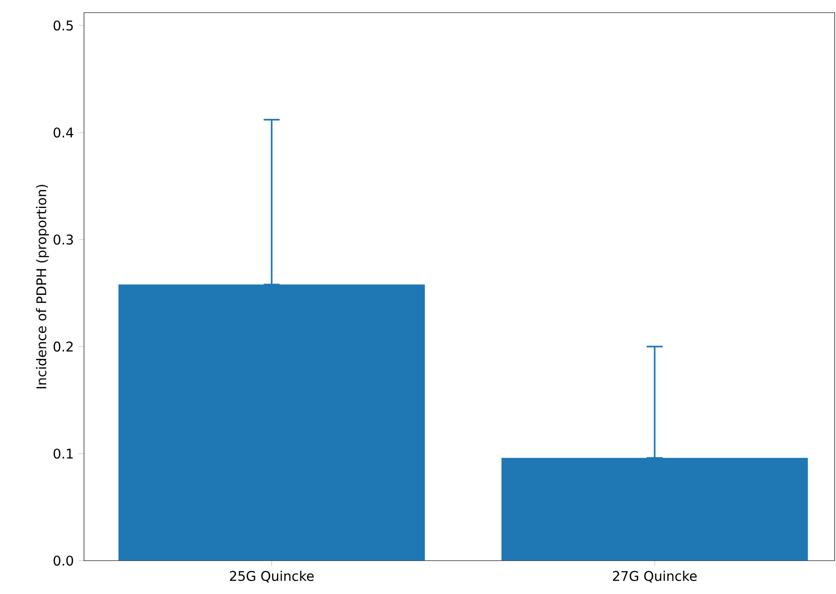 This screenshot has height=594, width=836. I want to click on x-tick-label: 27G Quincke, so click(654, 576).